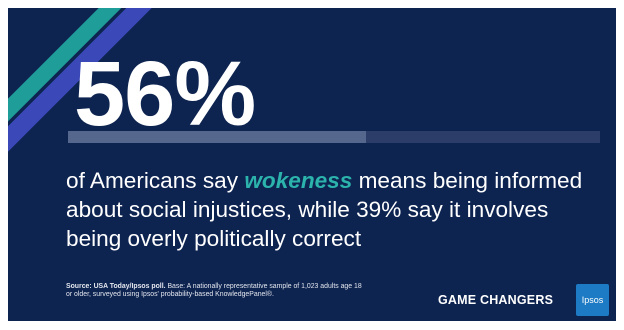  I want to click on source-label: Source: USA Today/Ipsos poll., so click(116, 286).